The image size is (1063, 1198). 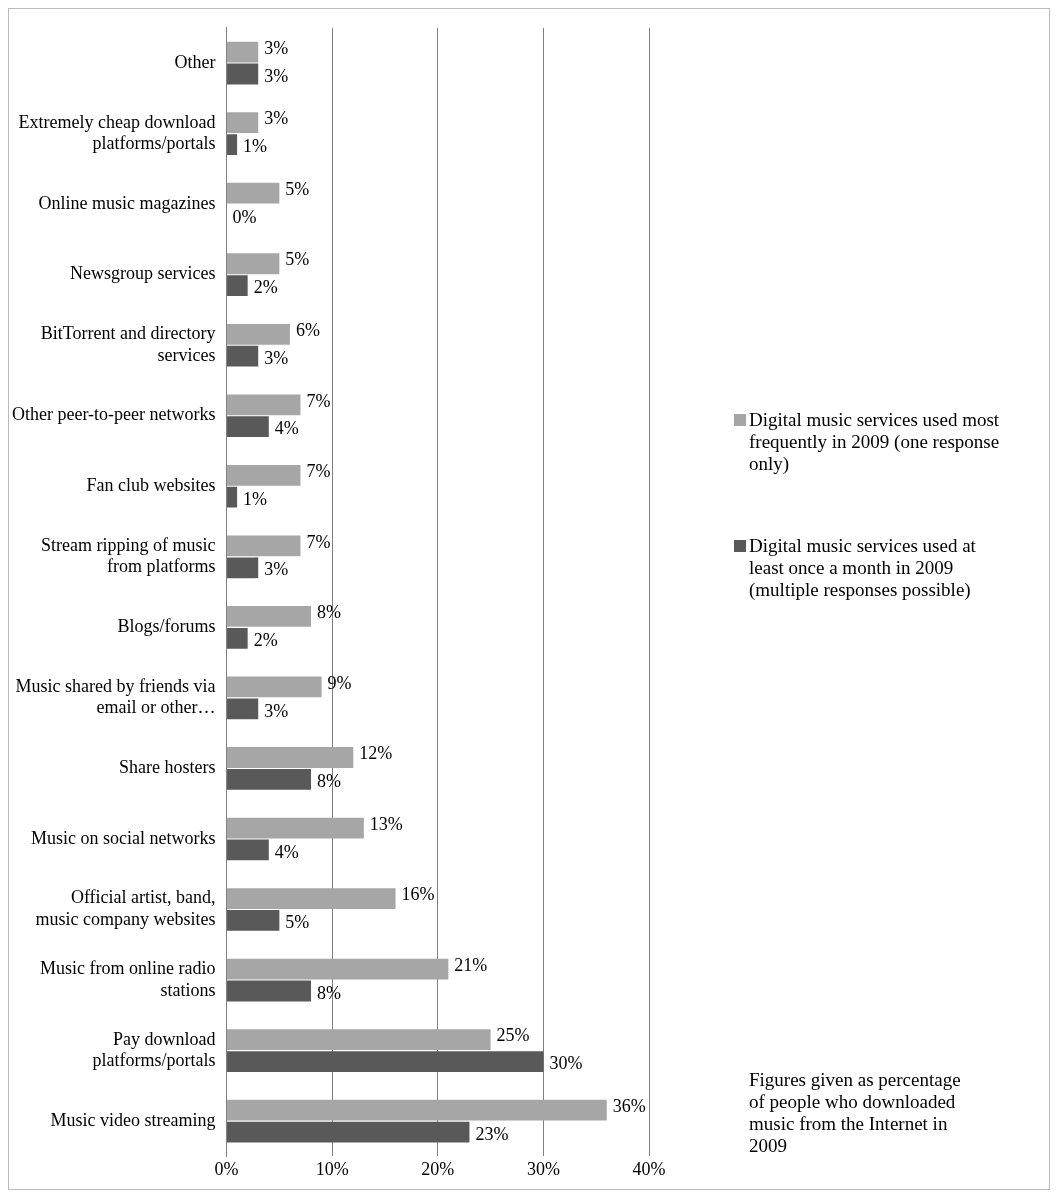 I want to click on y-tick-label: Blogs/forums, so click(x=166, y=626).